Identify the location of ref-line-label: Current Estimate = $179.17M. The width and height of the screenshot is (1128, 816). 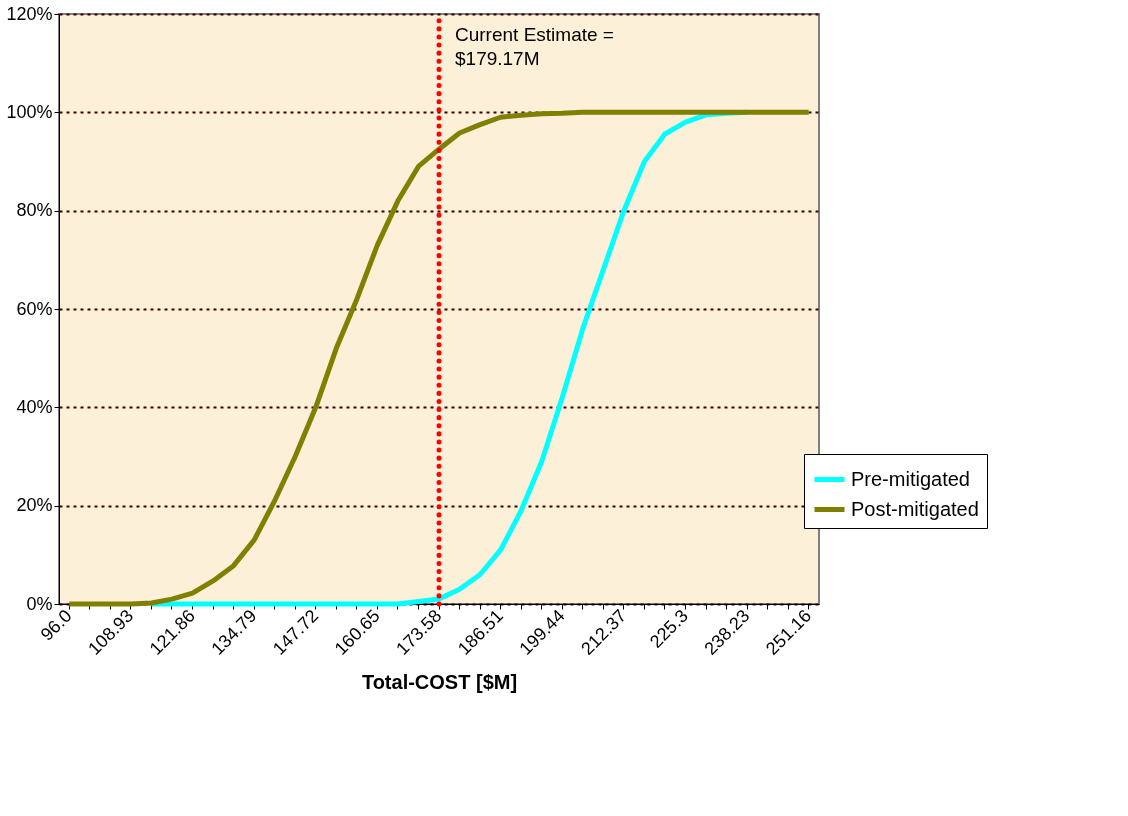
(534, 46).